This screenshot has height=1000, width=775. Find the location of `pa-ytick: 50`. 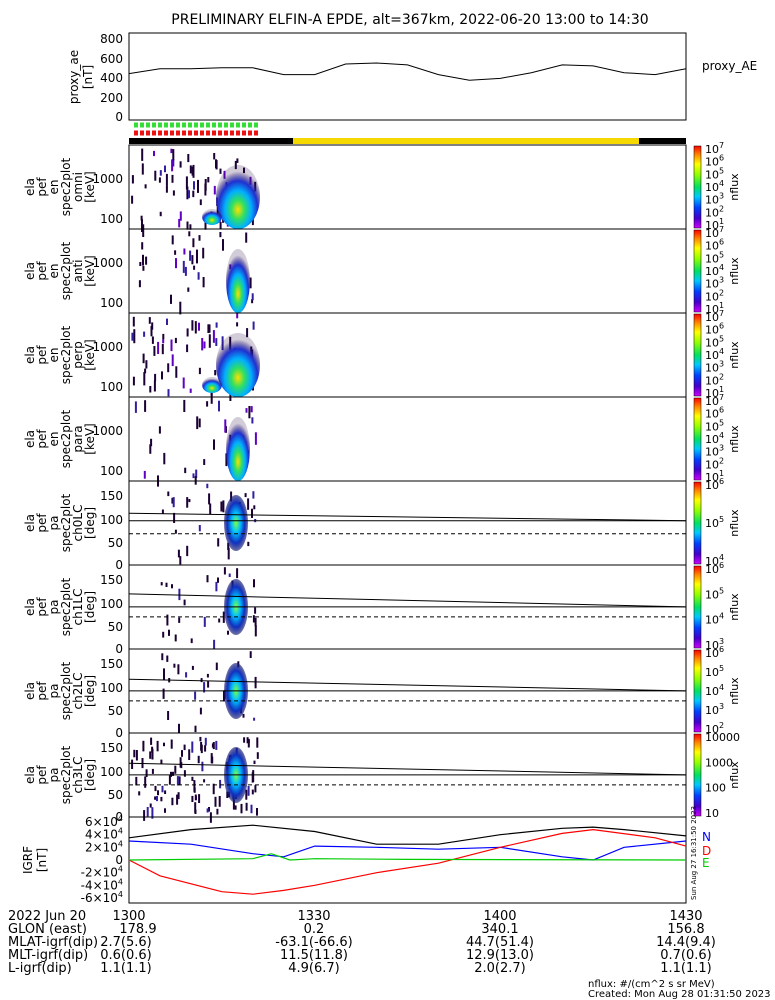

pa-ytick: 50 is located at coordinates (115, 627).